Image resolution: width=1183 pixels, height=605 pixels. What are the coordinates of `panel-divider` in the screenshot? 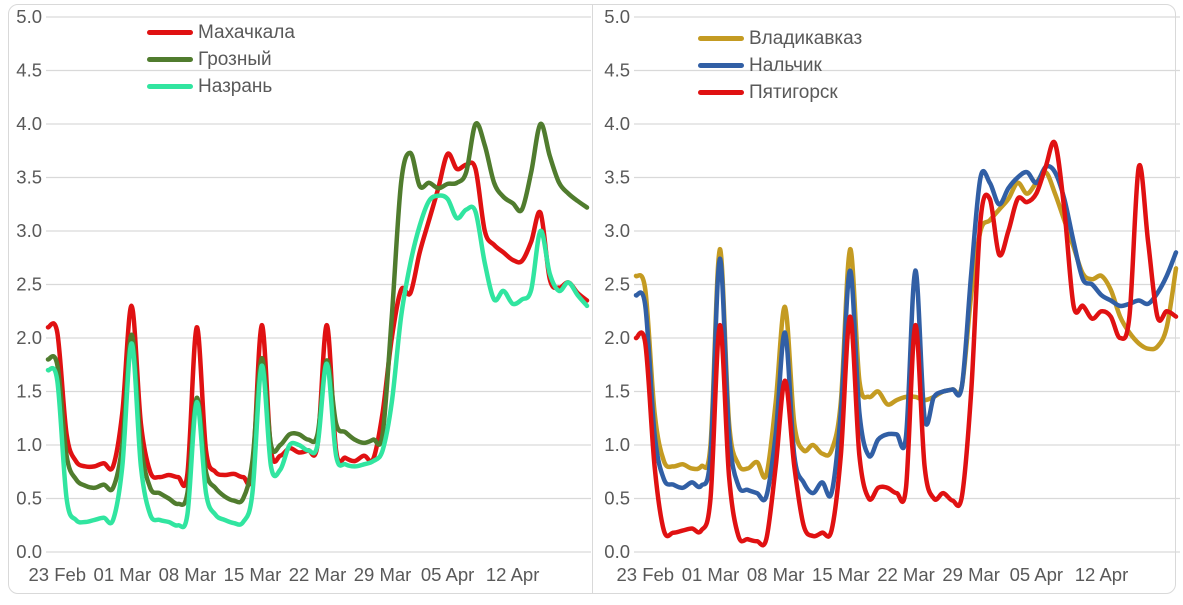 It's located at (592, 298).